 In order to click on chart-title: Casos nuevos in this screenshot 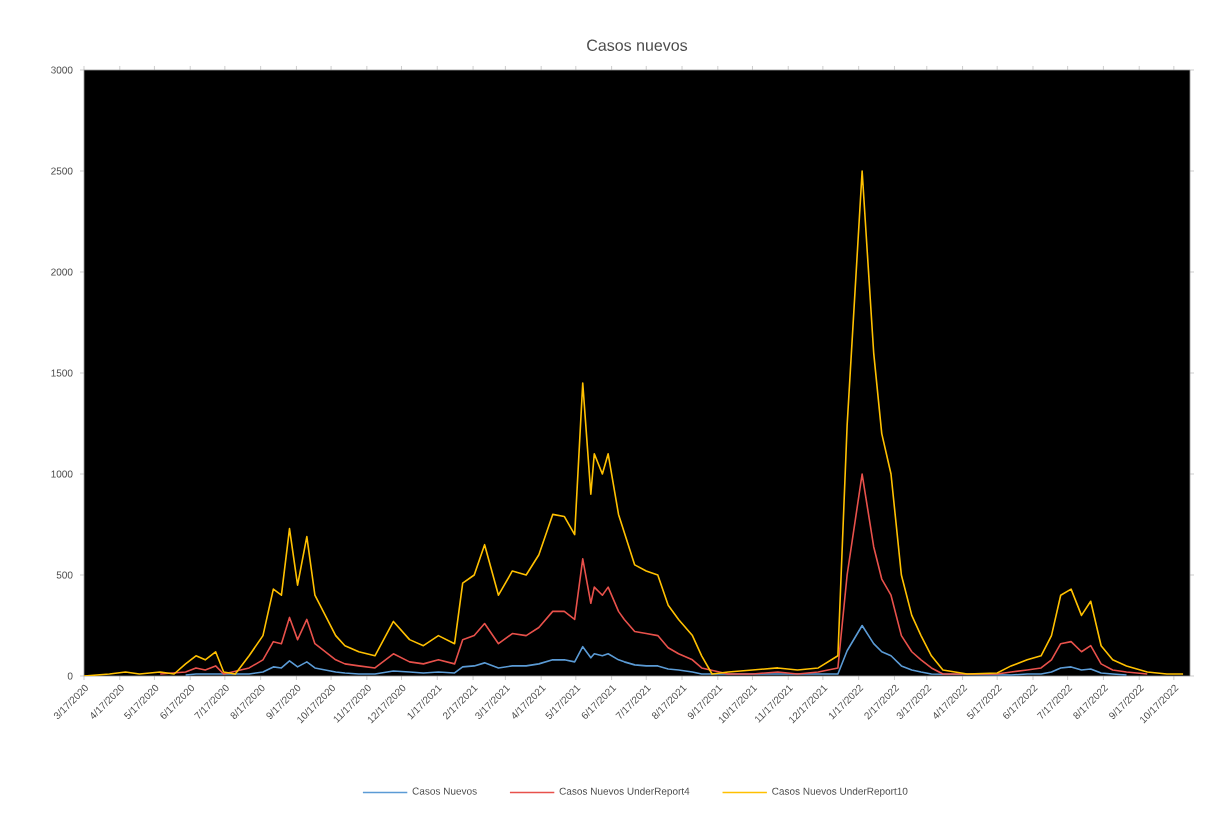, I will do `click(637, 45)`.